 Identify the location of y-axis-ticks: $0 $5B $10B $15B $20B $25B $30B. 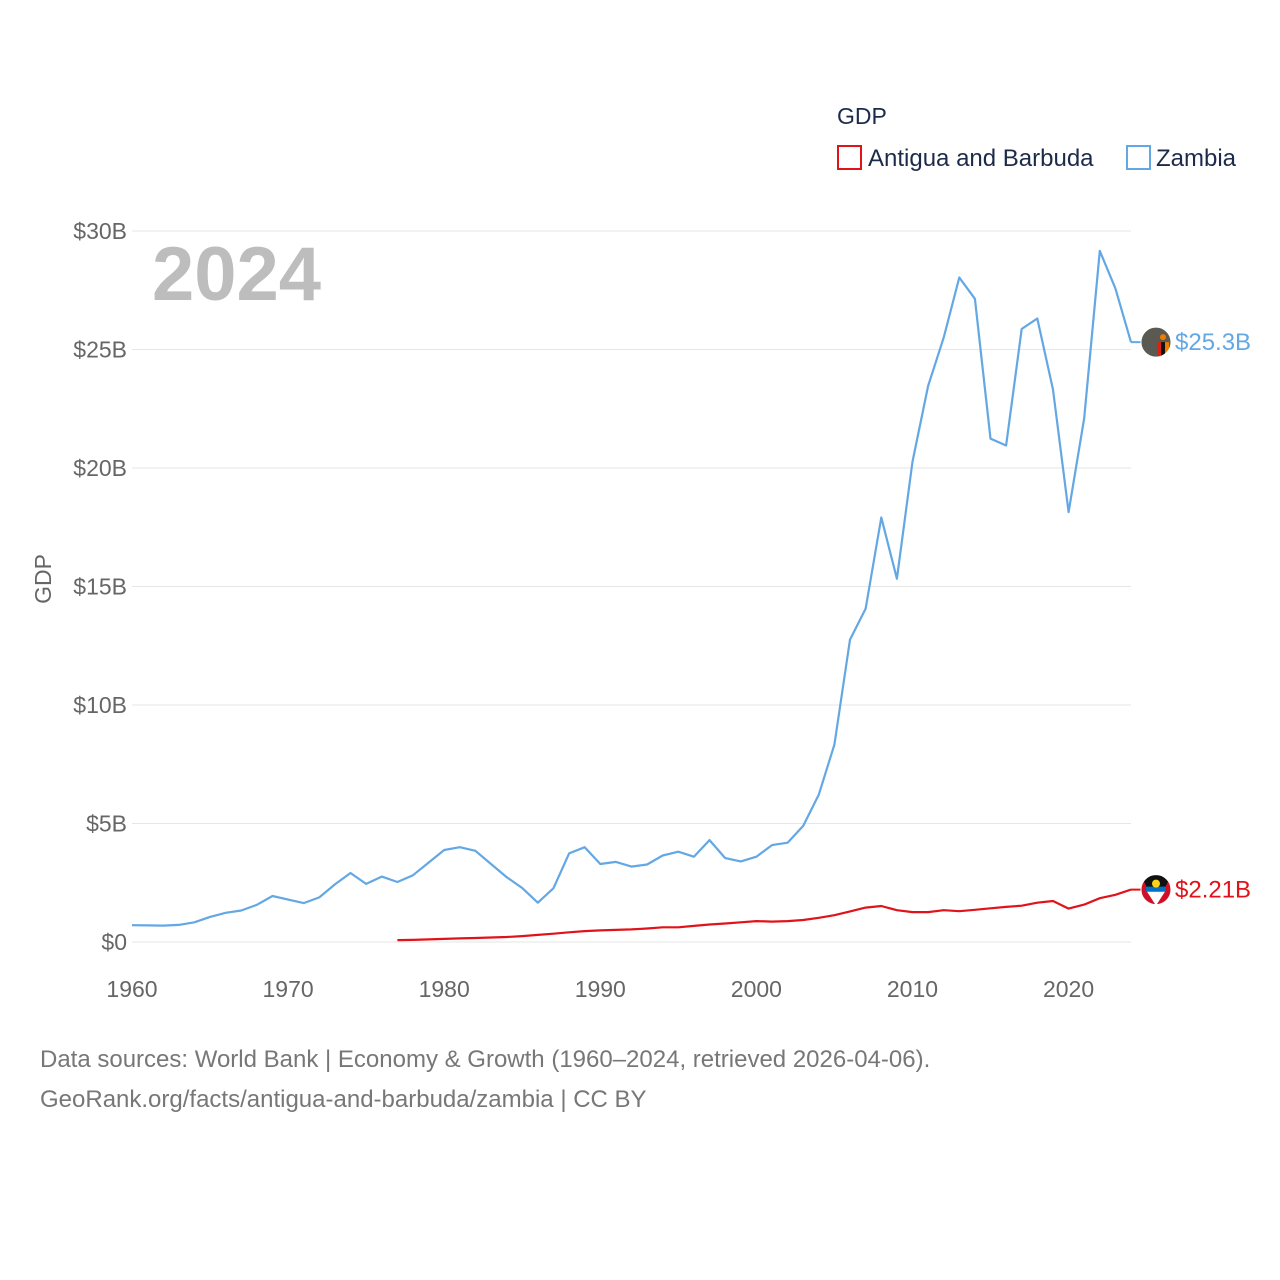
(100, 586).